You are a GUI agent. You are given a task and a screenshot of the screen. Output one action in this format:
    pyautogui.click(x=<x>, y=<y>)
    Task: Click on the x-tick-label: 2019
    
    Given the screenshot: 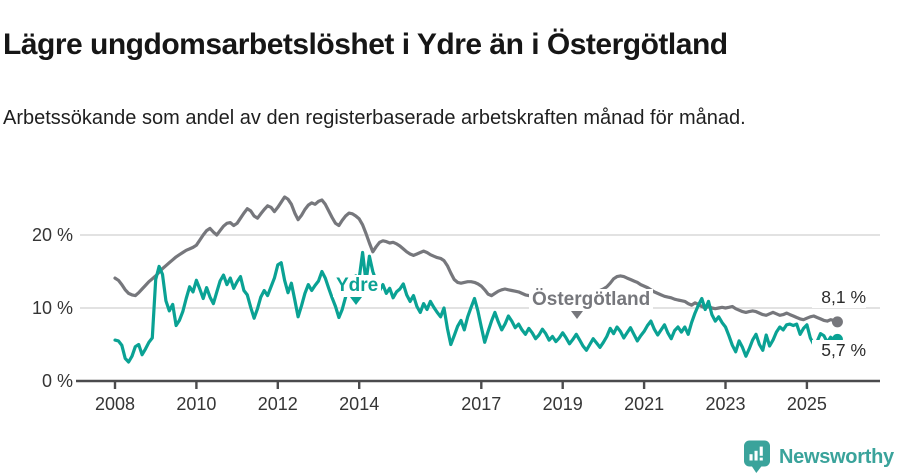 What is the action you would take?
    pyautogui.click(x=563, y=404)
    